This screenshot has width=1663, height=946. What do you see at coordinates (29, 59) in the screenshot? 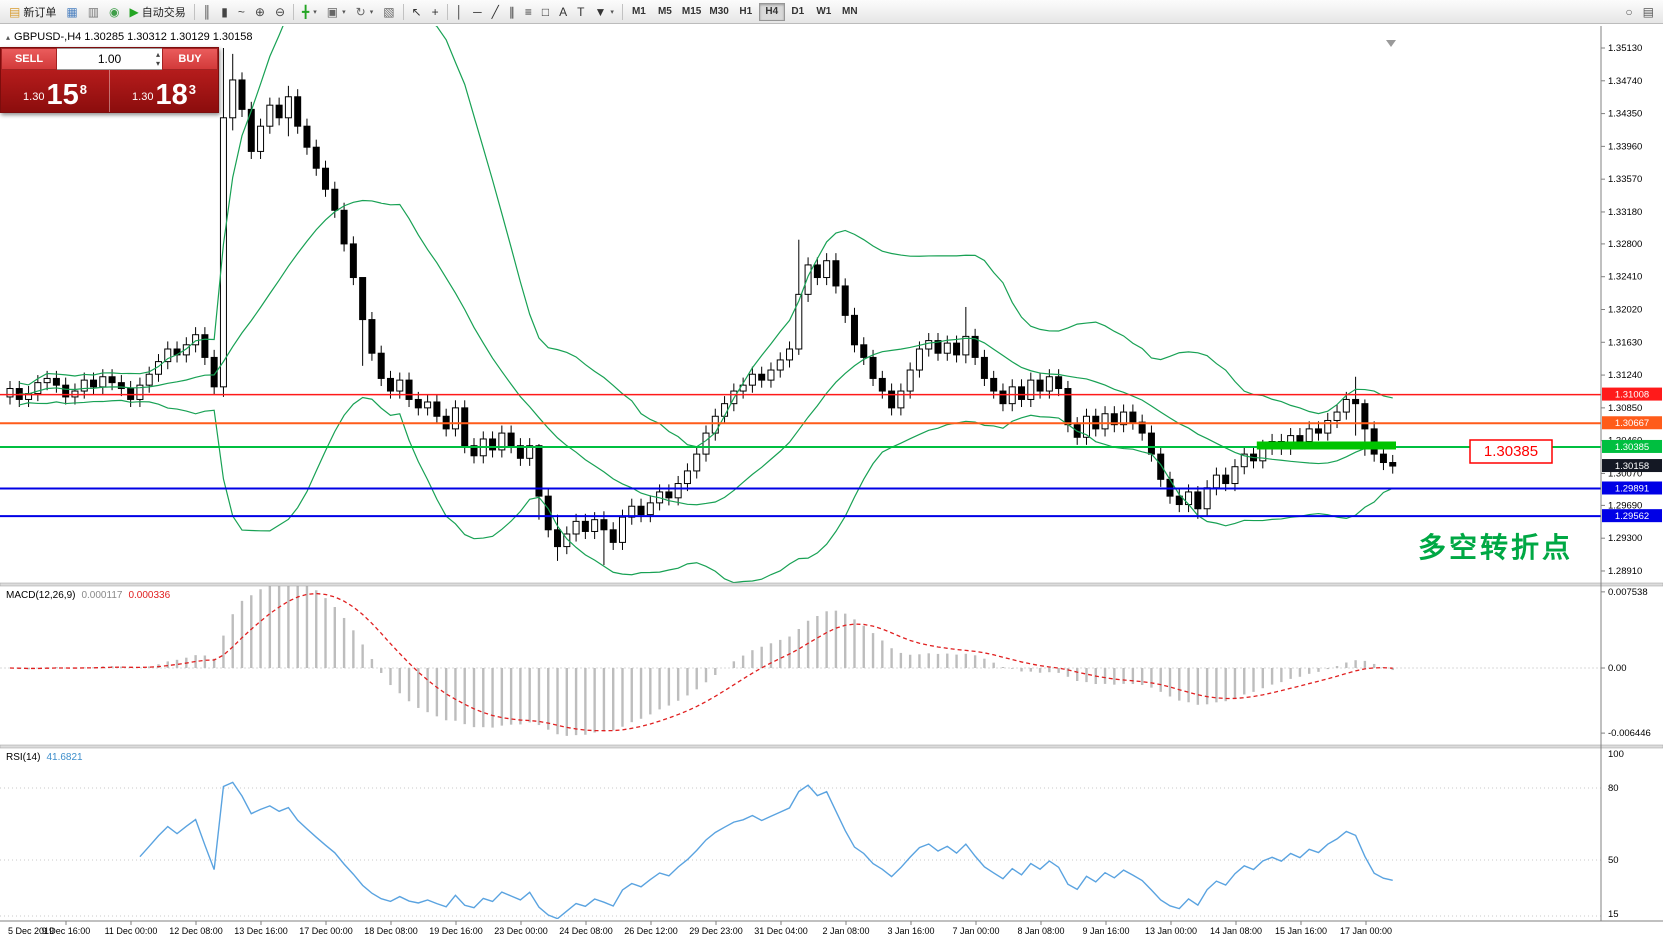
I see `sell-button: SELL` at bounding box center [29, 59].